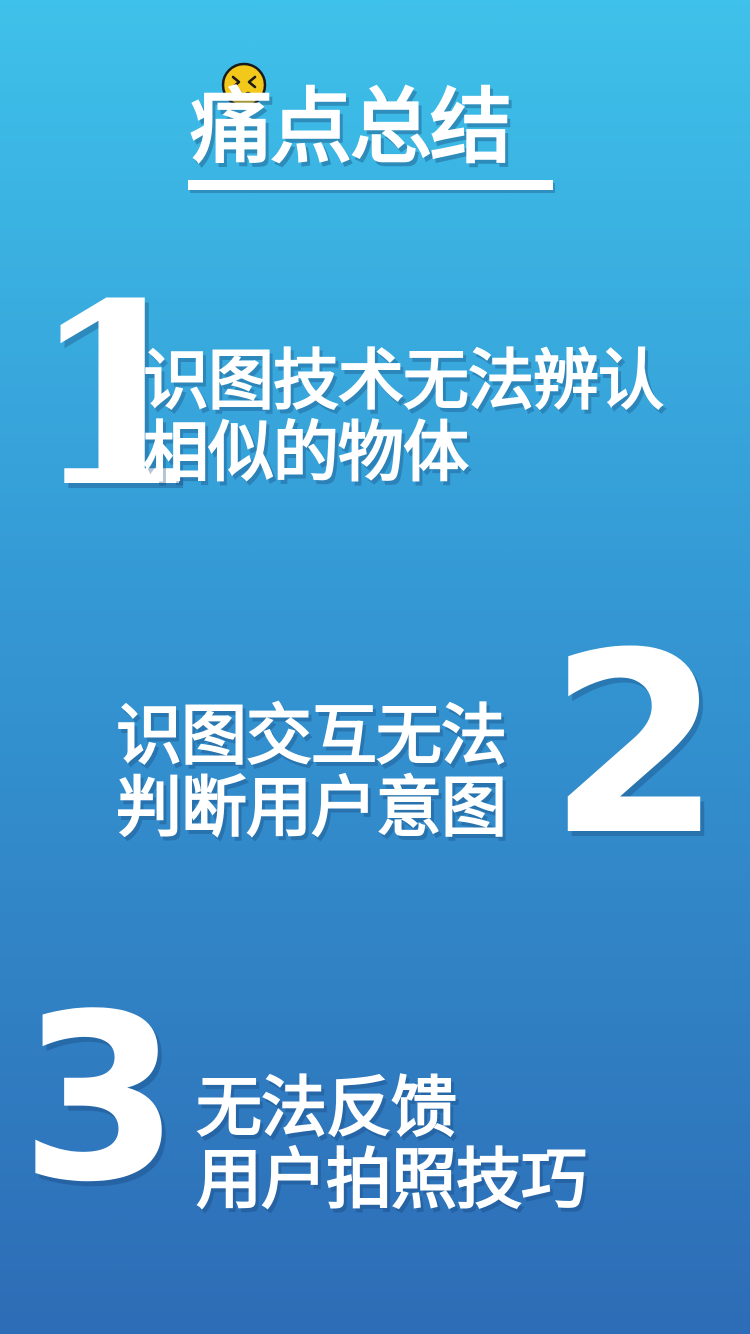  I want to click on pain-point-2: 识图交互无法 判断用户意图, so click(311, 771).